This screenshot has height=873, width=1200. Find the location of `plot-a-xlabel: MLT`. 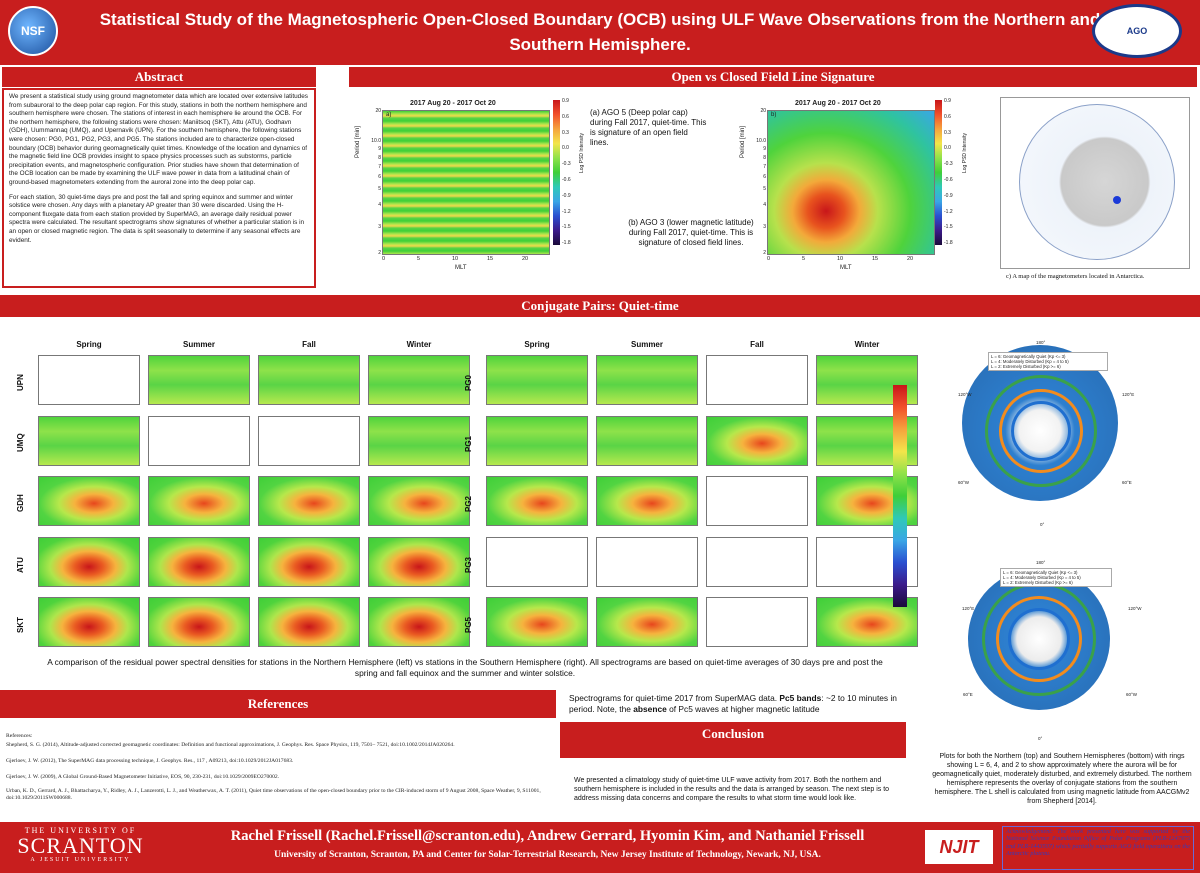

plot-a-xlabel: MLT is located at coordinates (461, 268).